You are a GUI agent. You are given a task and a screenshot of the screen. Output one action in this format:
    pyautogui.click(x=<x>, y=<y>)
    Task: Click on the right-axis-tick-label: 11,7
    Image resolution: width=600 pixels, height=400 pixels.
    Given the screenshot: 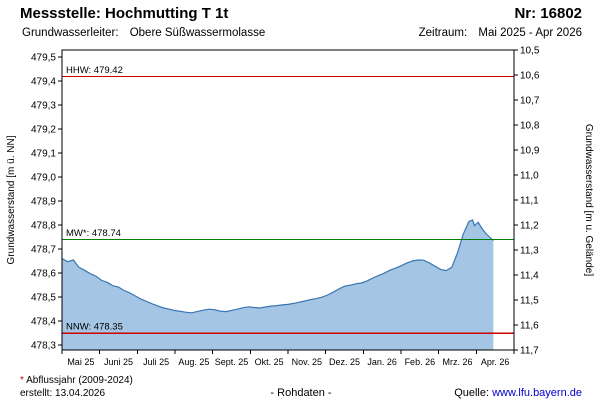 What is the action you would take?
    pyautogui.click(x=529, y=351)
    